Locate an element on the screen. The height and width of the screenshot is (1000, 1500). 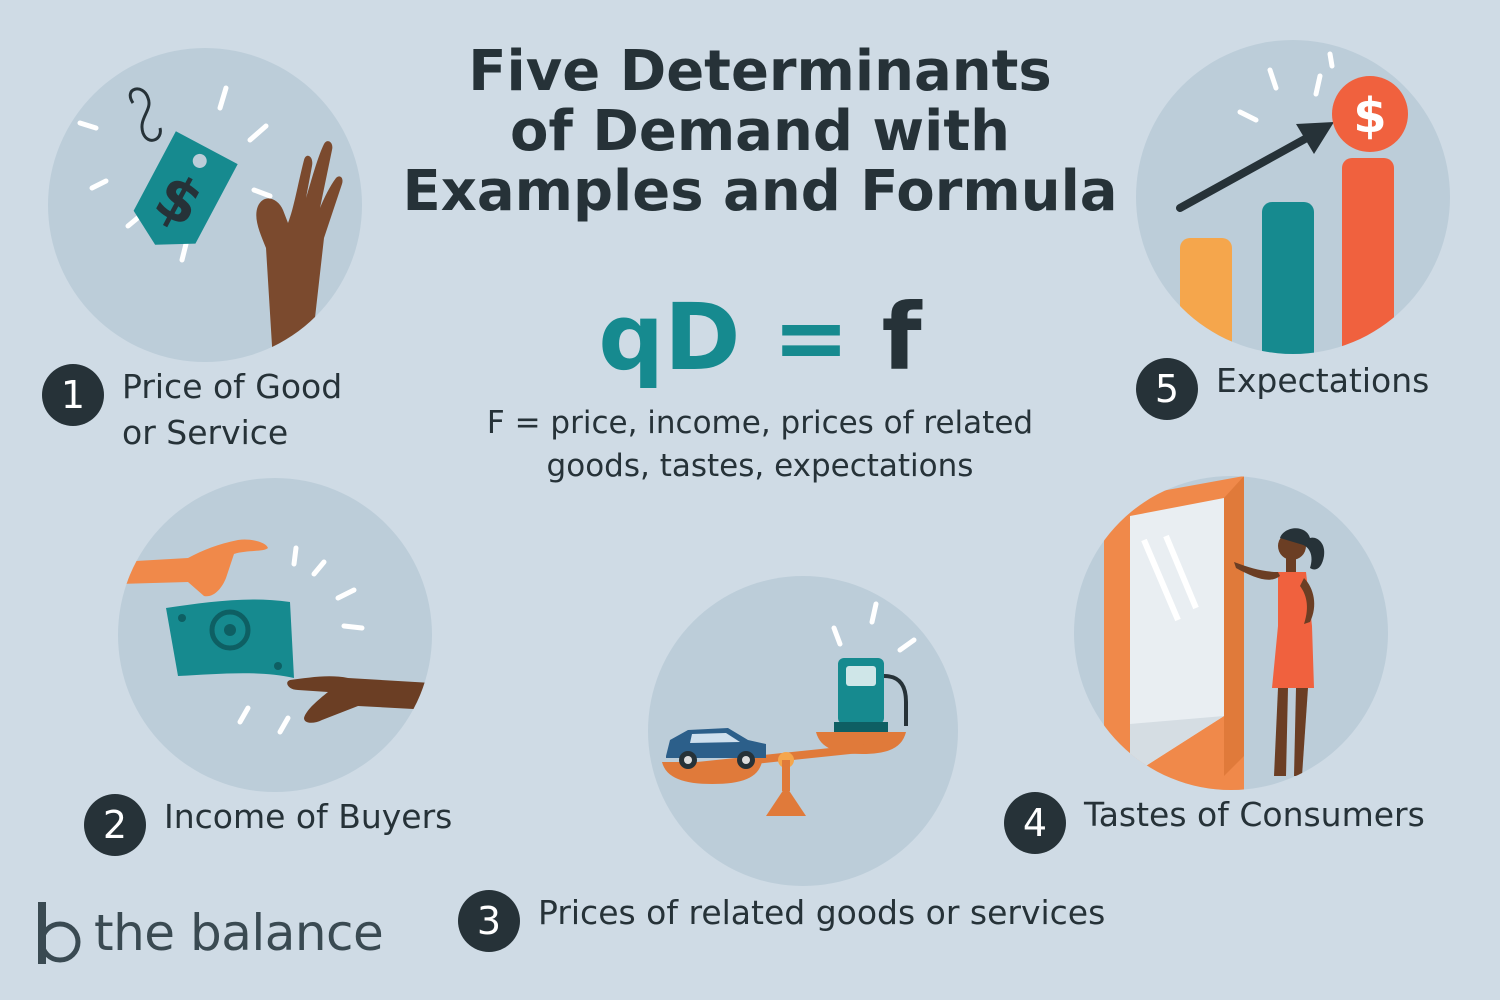
title-line-2: of Demand with is located at coordinates (760, 131).